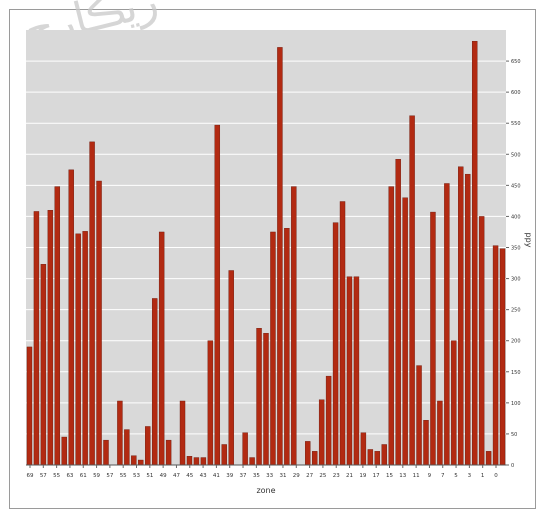 This screenshot has width=542, height=516. I want to click on x-tick-label: 25, so click(322, 476).